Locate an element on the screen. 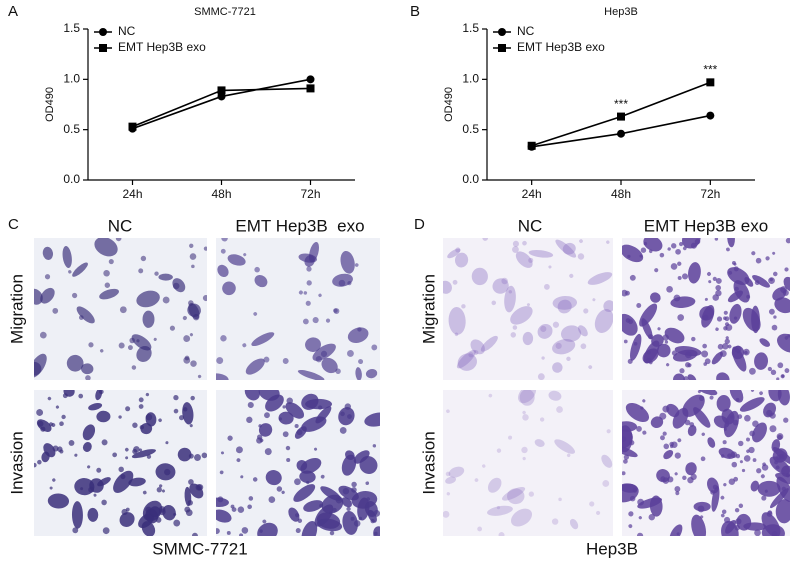  marker is located at coordinates (310, 88).